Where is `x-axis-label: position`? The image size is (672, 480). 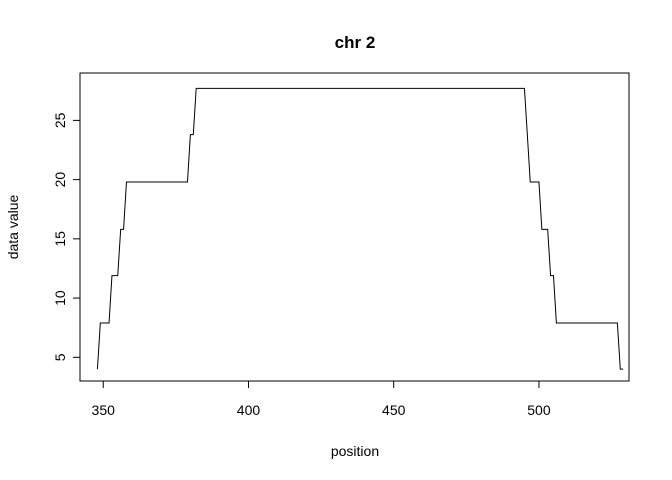 x-axis-label: position is located at coordinates (355, 451).